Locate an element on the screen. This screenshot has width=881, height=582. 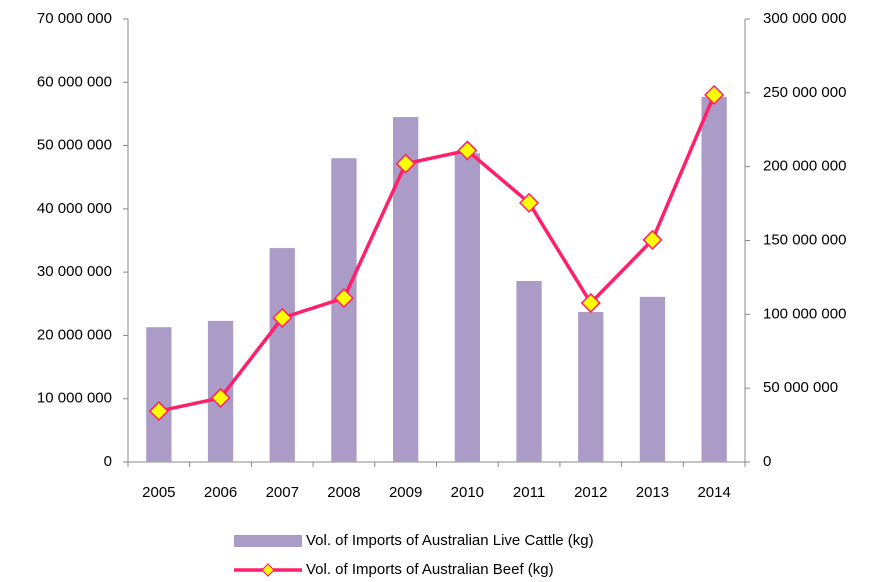
y2-tick-label: 150 000 000 is located at coordinates (804, 239).